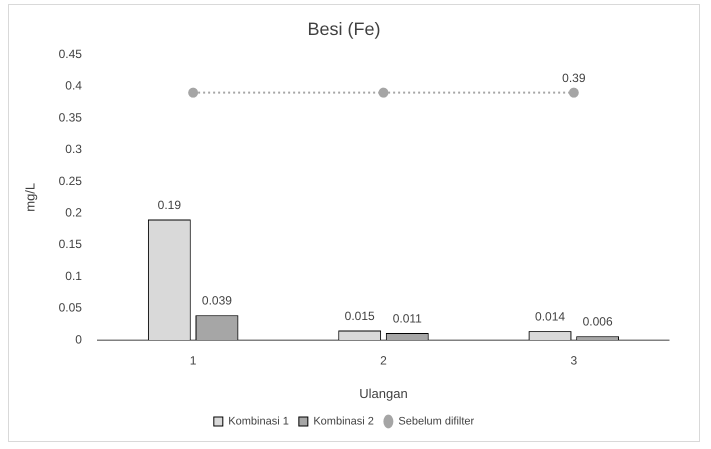  What do you see at coordinates (70, 181) in the screenshot?
I see `y-tick-label: 0.25` at bounding box center [70, 181].